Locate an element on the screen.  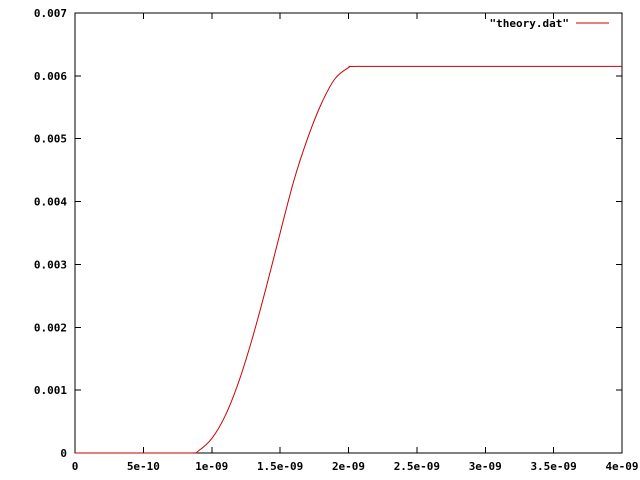
legend-label: "theory.dat" is located at coordinates (529, 23).